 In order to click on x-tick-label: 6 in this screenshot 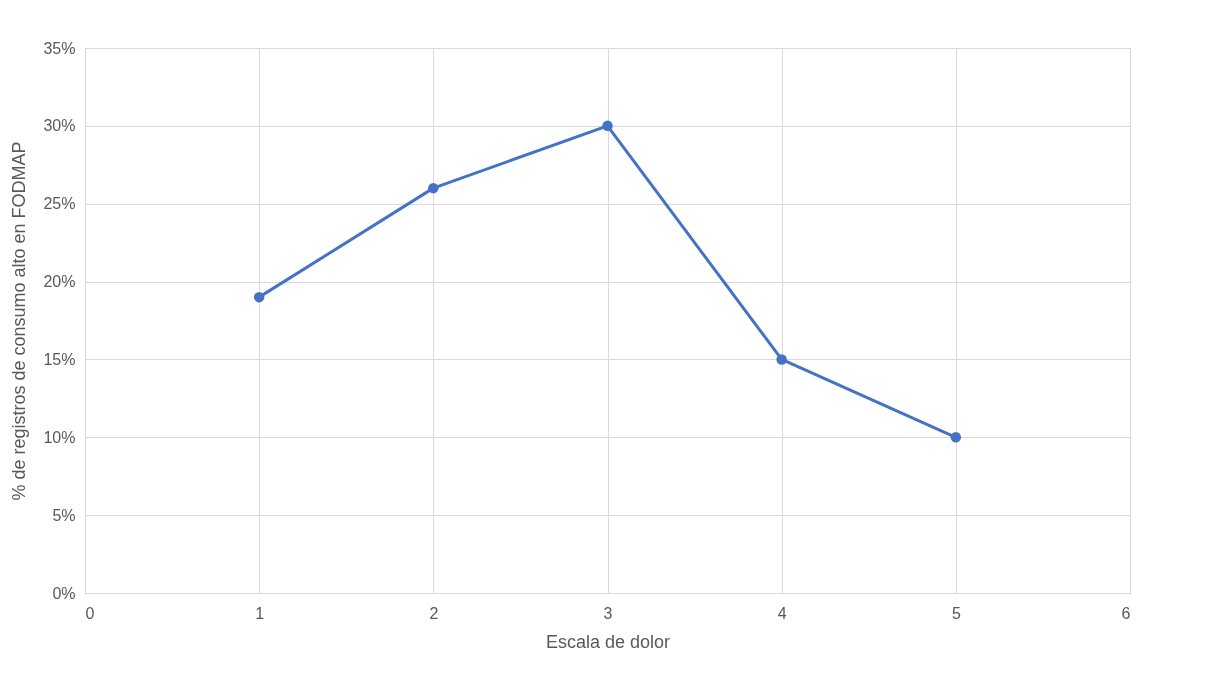, I will do `click(1126, 613)`.